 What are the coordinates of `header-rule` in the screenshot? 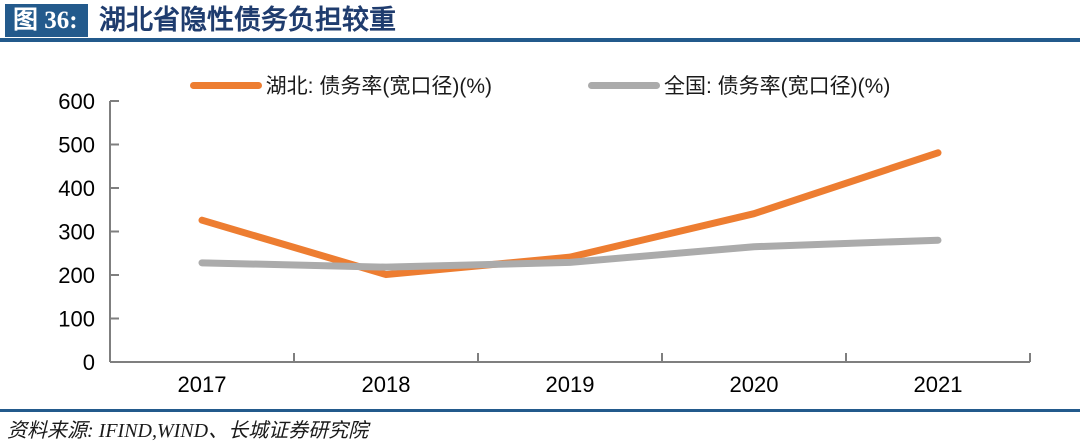 It's located at (540, 40).